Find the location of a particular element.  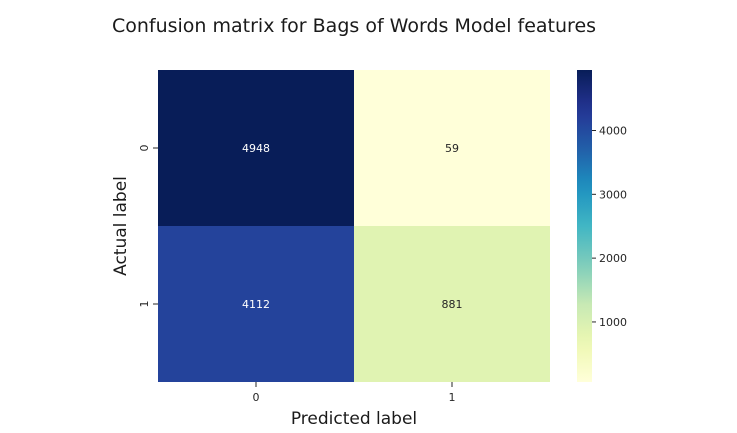

y-tick-label: 1 is located at coordinates (144, 304).